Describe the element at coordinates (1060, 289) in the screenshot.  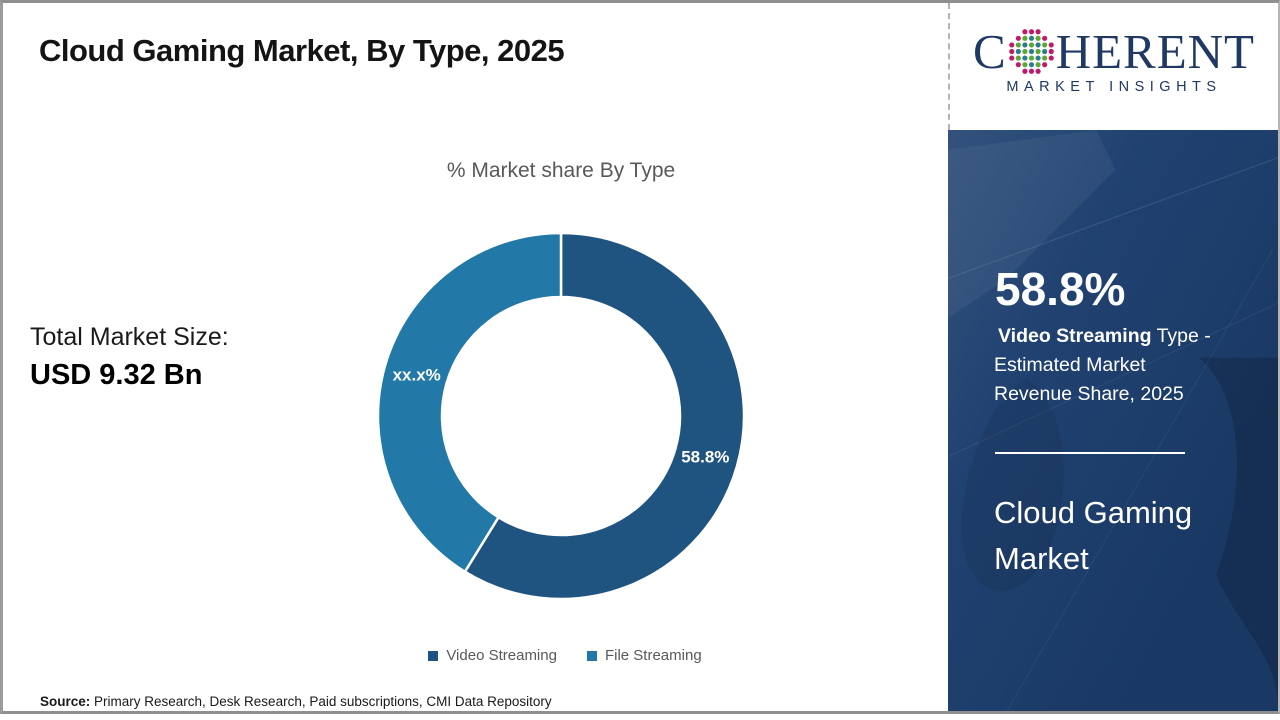
I see `headline-percentage: 58.8%` at that location.